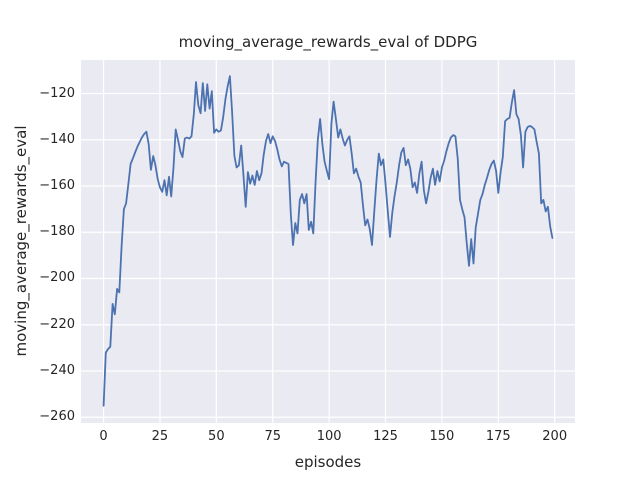  I want to click on x-tick-label: 125, so click(385, 436).